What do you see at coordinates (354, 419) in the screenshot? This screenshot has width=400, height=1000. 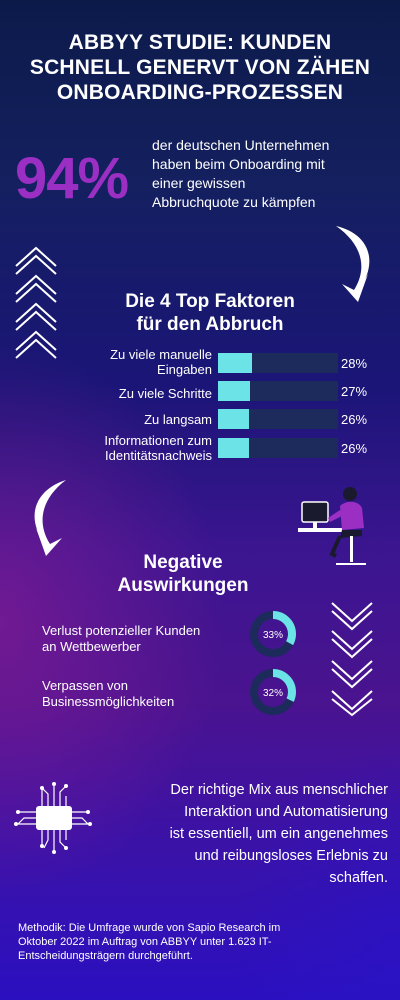 I see `bar-value-3: 26%` at bounding box center [354, 419].